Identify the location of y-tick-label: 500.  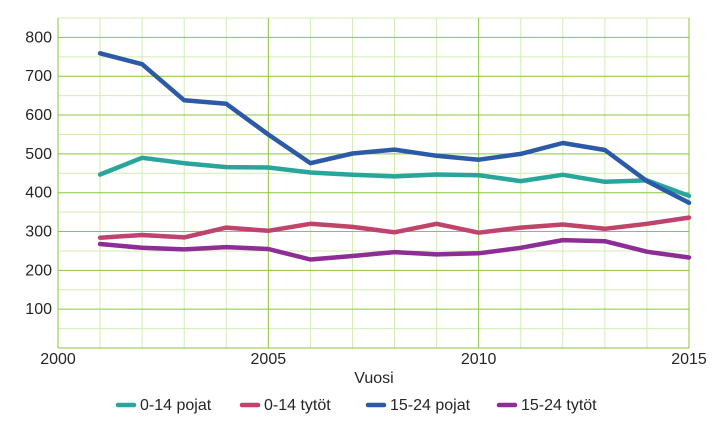
(38, 154).